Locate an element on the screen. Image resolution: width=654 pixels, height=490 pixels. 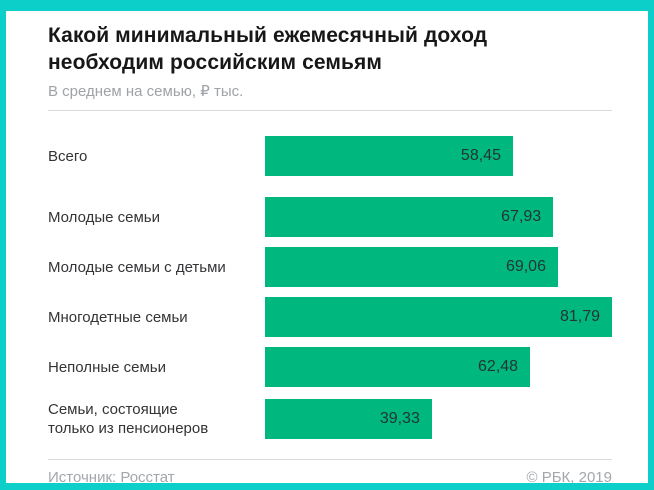
bar: 62,48 is located at coordinates (398, 367).